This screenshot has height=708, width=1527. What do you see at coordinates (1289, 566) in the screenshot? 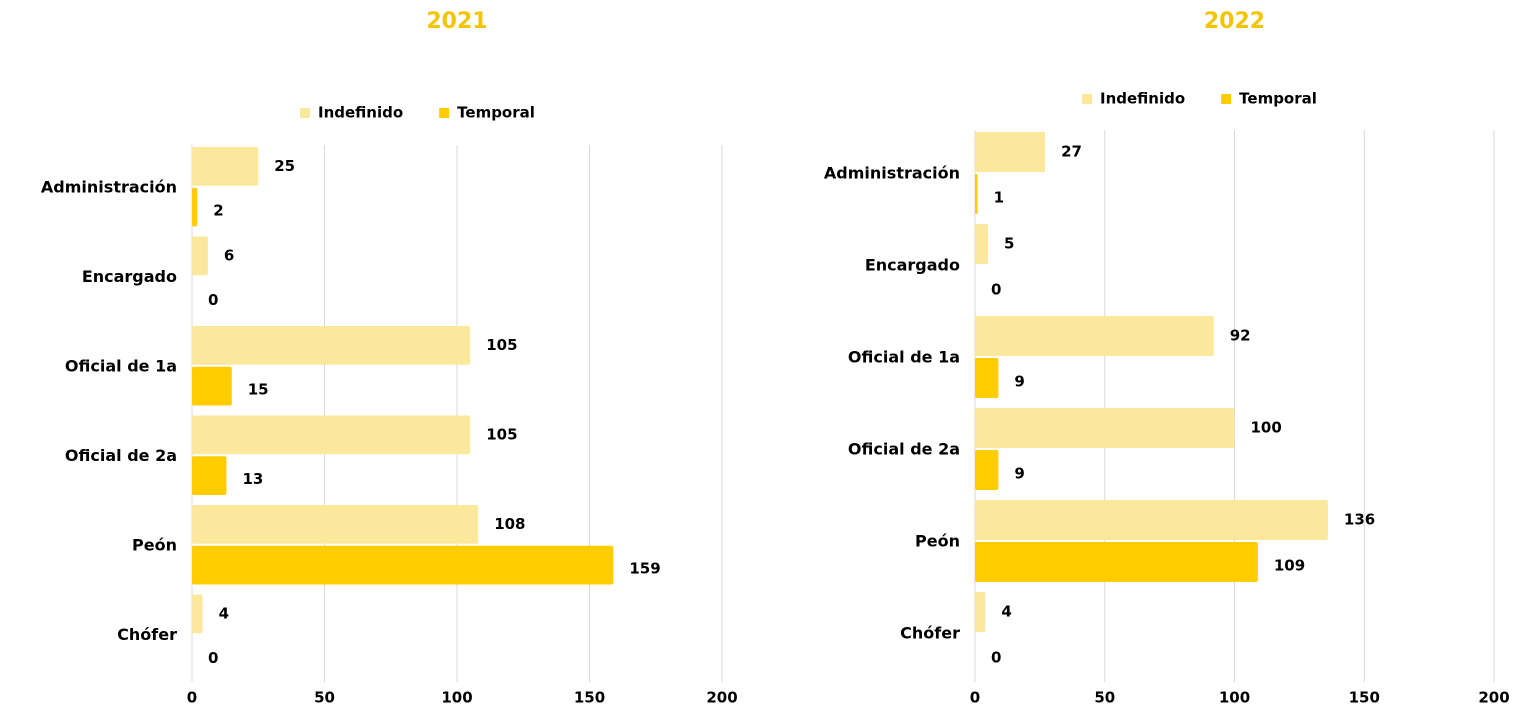
I see `data-label: 109` at bounding box center [1289, 566].